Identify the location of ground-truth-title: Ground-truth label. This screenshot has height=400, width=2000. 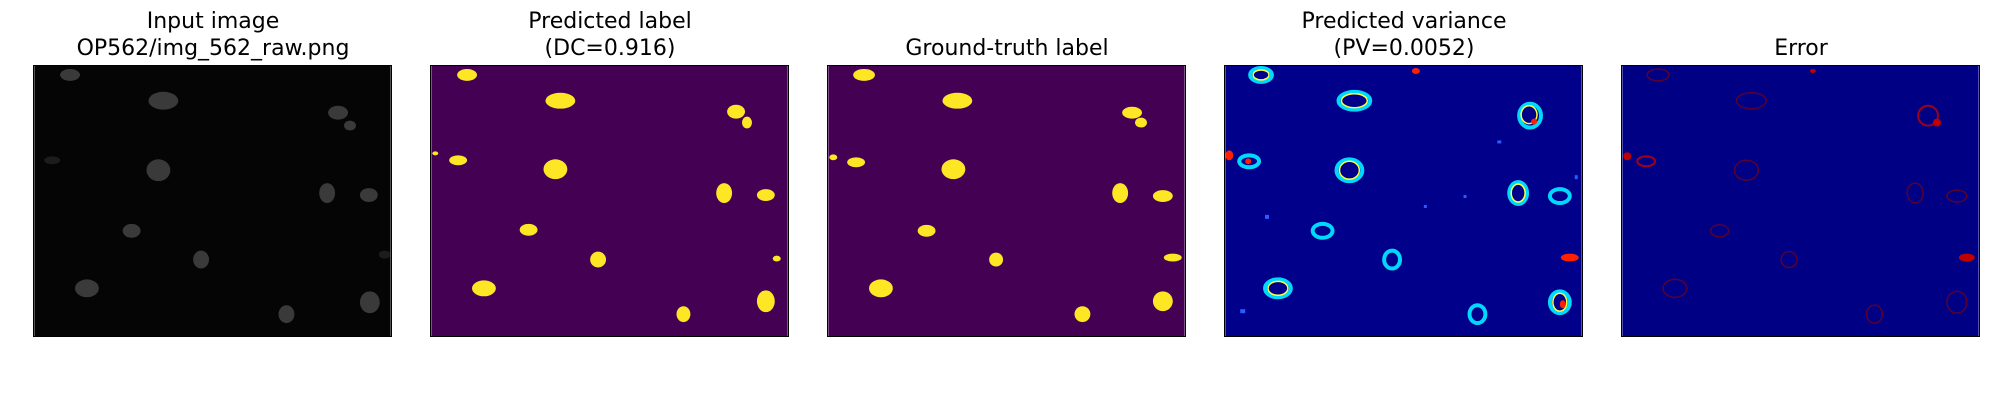
(1007, 48).